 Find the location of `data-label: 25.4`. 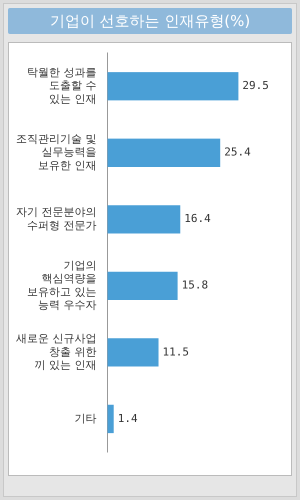

data-label: 25.4 is located at coordinates (238, 152).